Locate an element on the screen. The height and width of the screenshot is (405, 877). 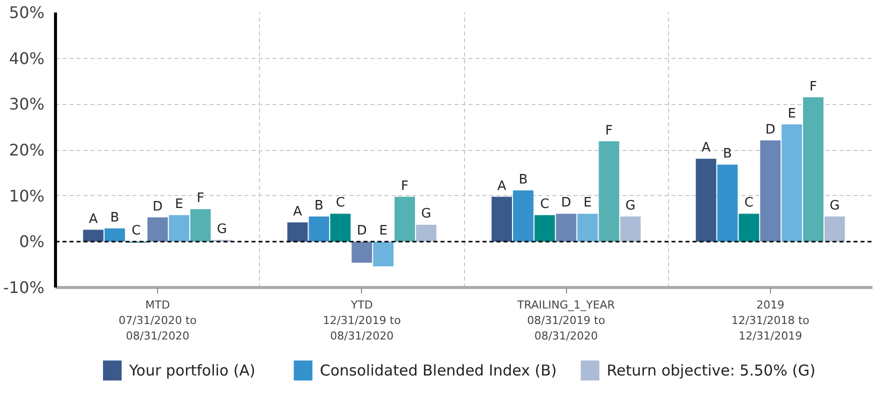
y-tick-label: 20% is located at coordinates (26, 150).